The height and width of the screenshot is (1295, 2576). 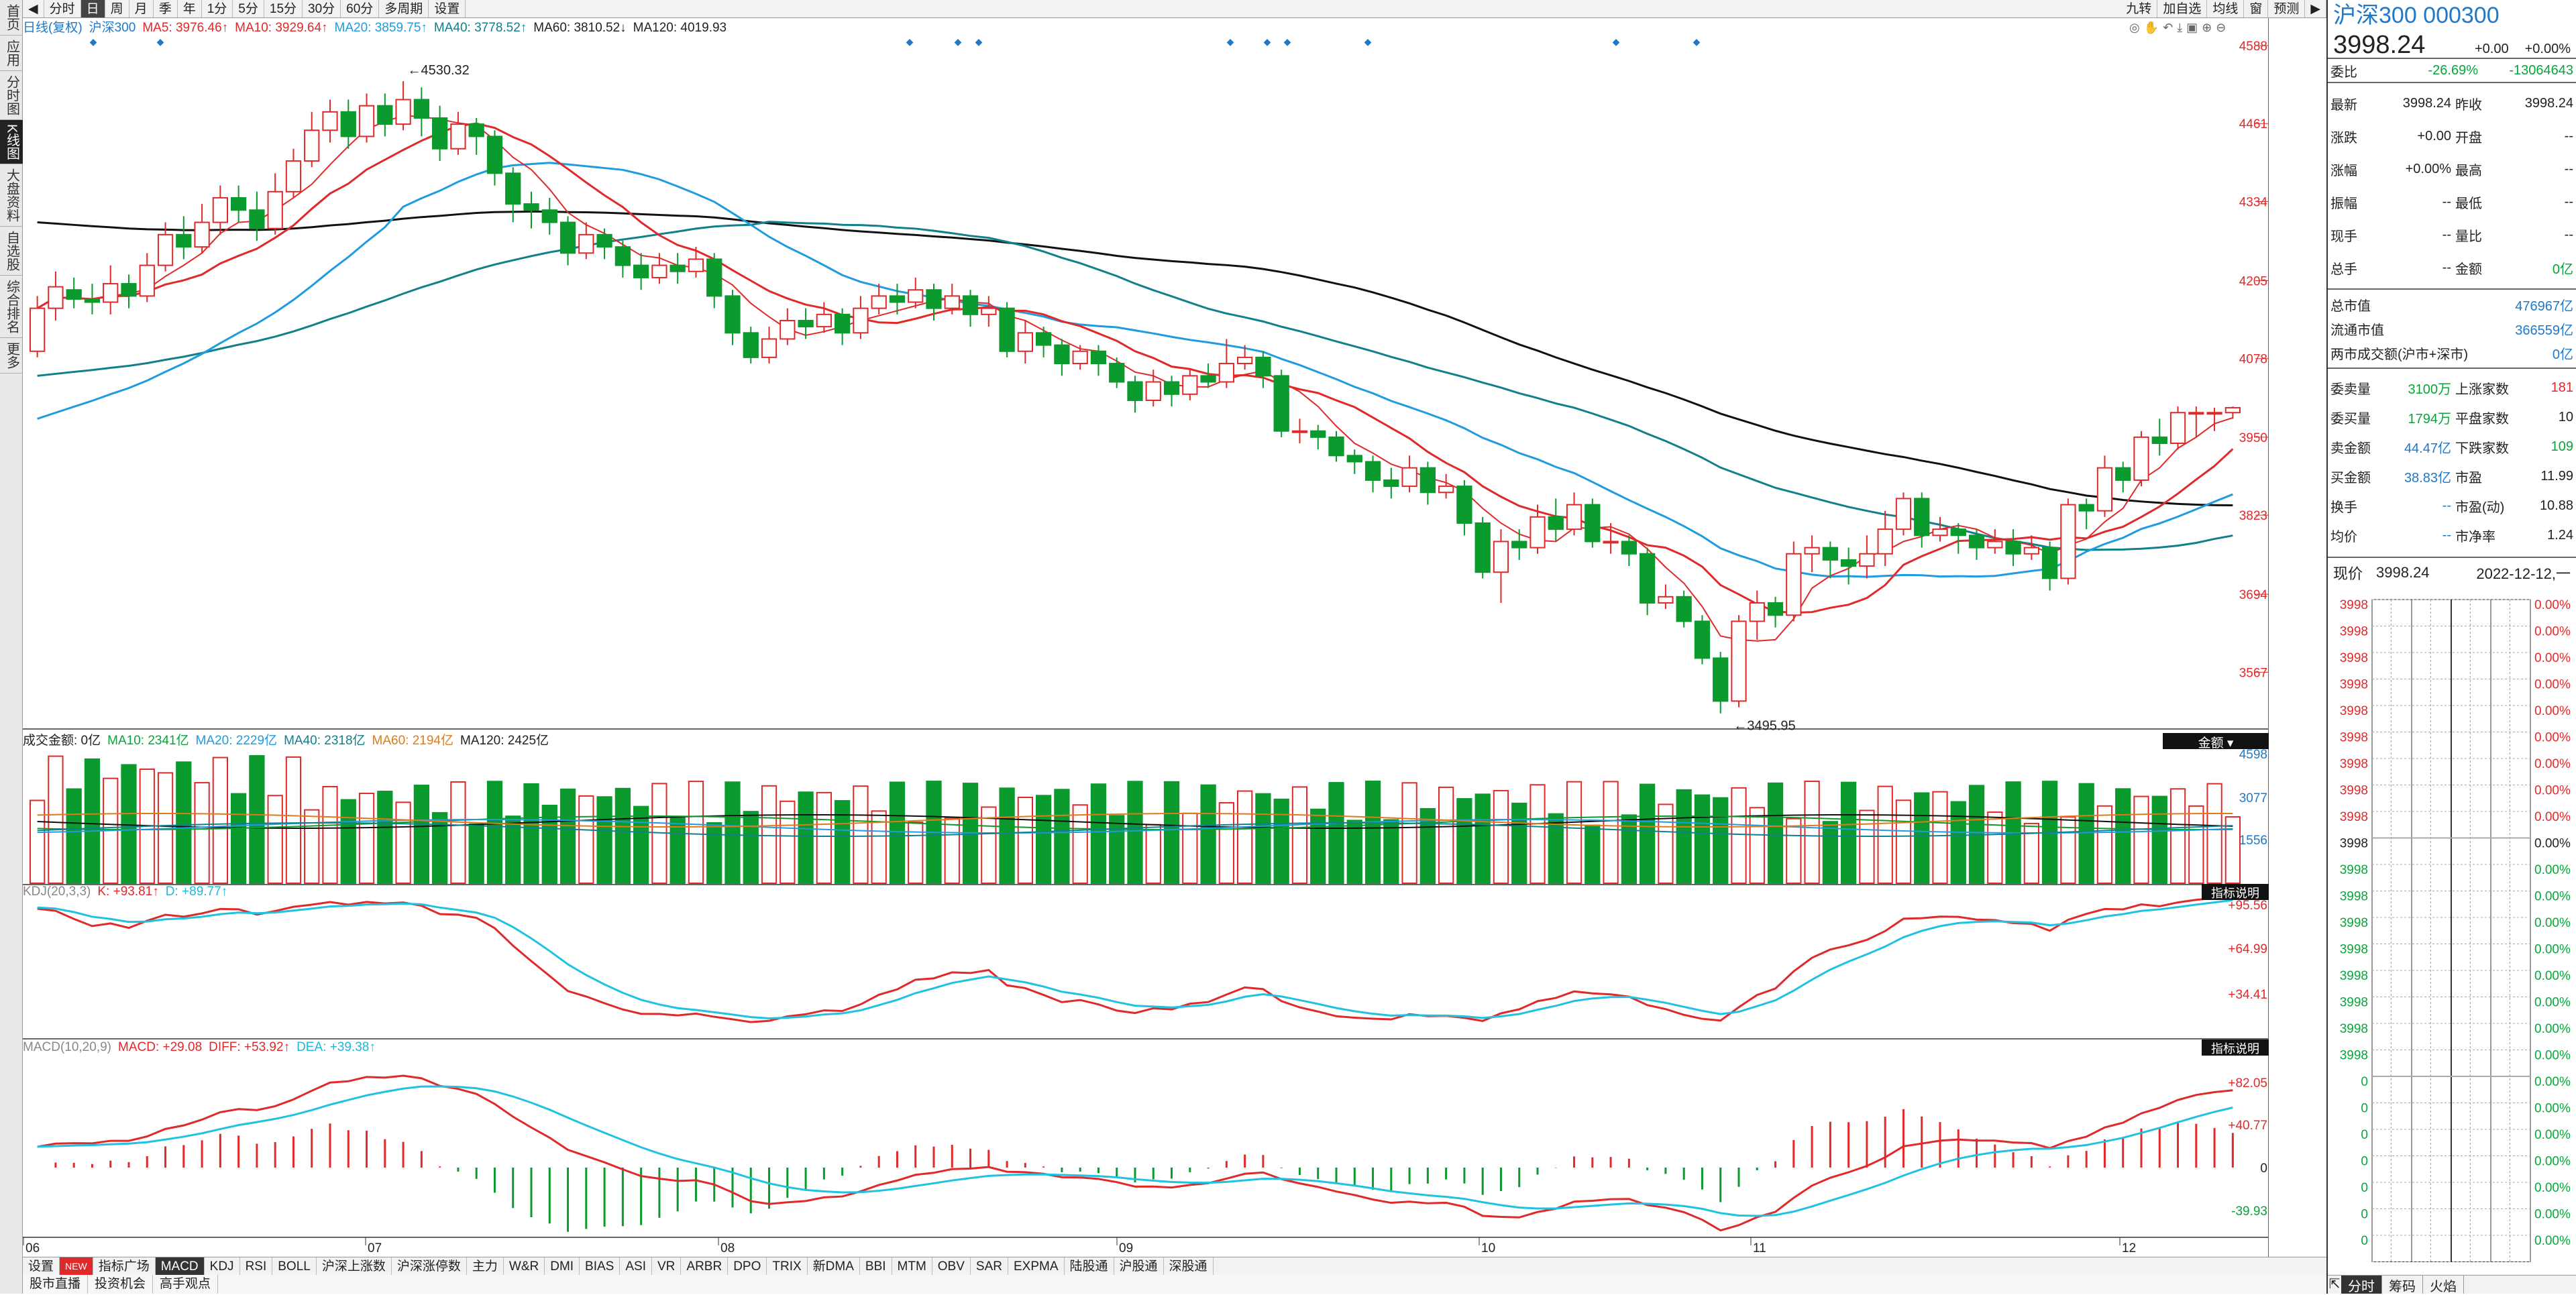 What do you see at coordinates (360, 9) in the screenshot?
I see `period-tab-10: 60分` at bounding box center [360, 9].